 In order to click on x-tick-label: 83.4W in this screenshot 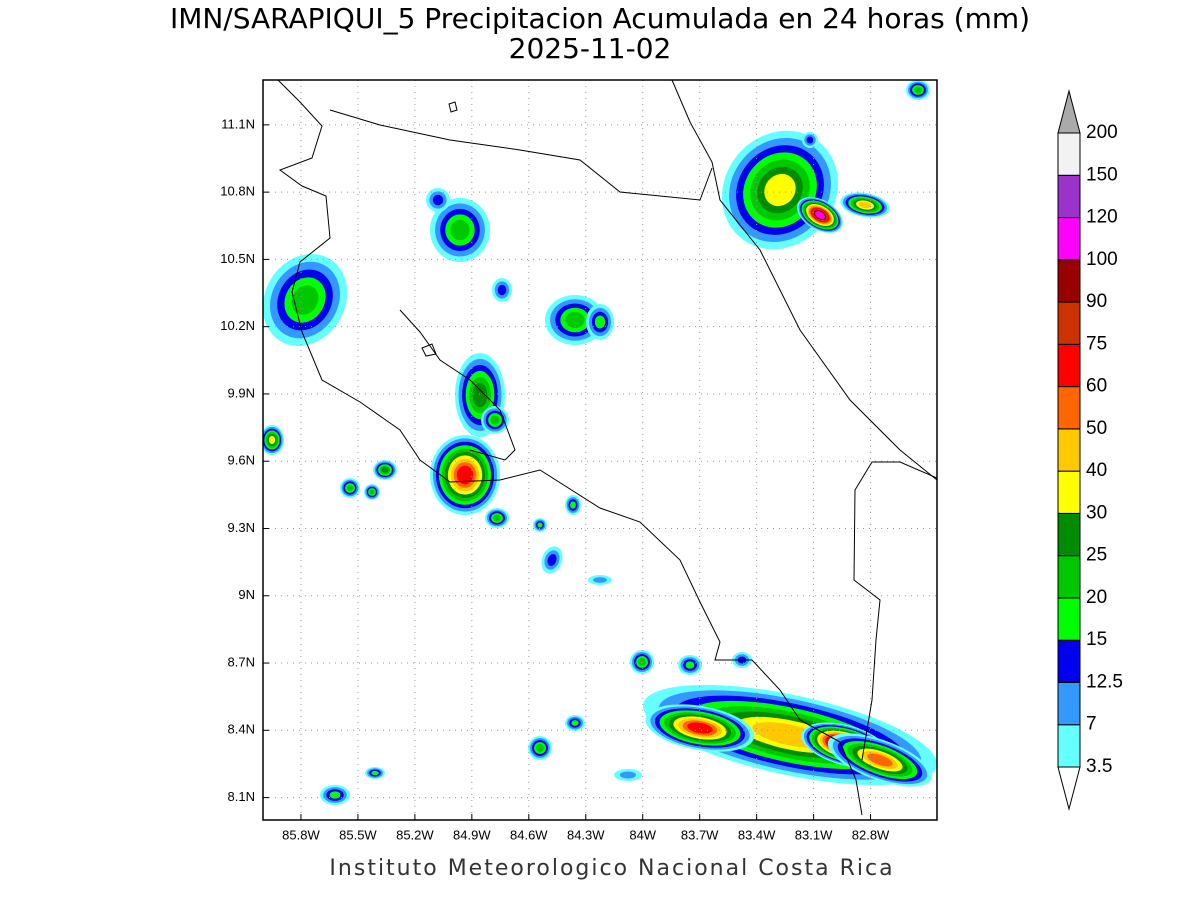, I will do `click(757, 834)`.